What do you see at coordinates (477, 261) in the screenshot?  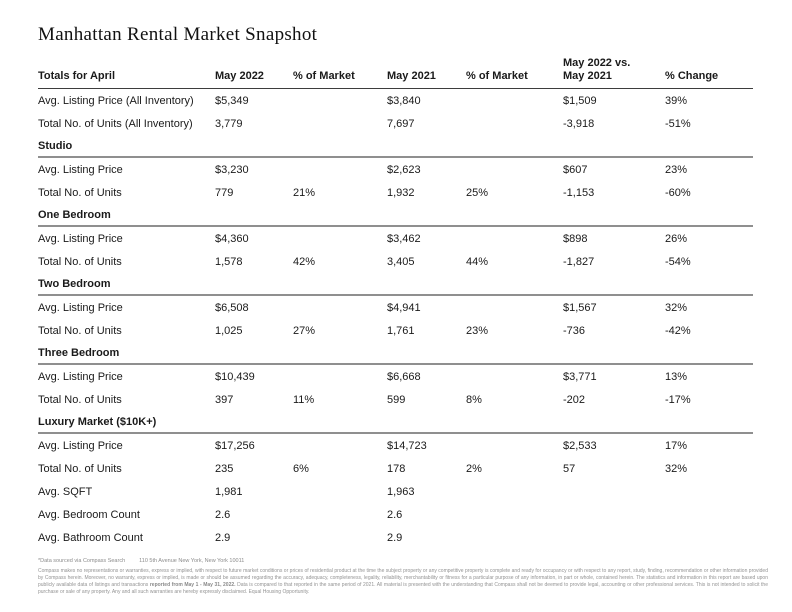 I see `cell-value: 44%` at bounding box center [477, 261].